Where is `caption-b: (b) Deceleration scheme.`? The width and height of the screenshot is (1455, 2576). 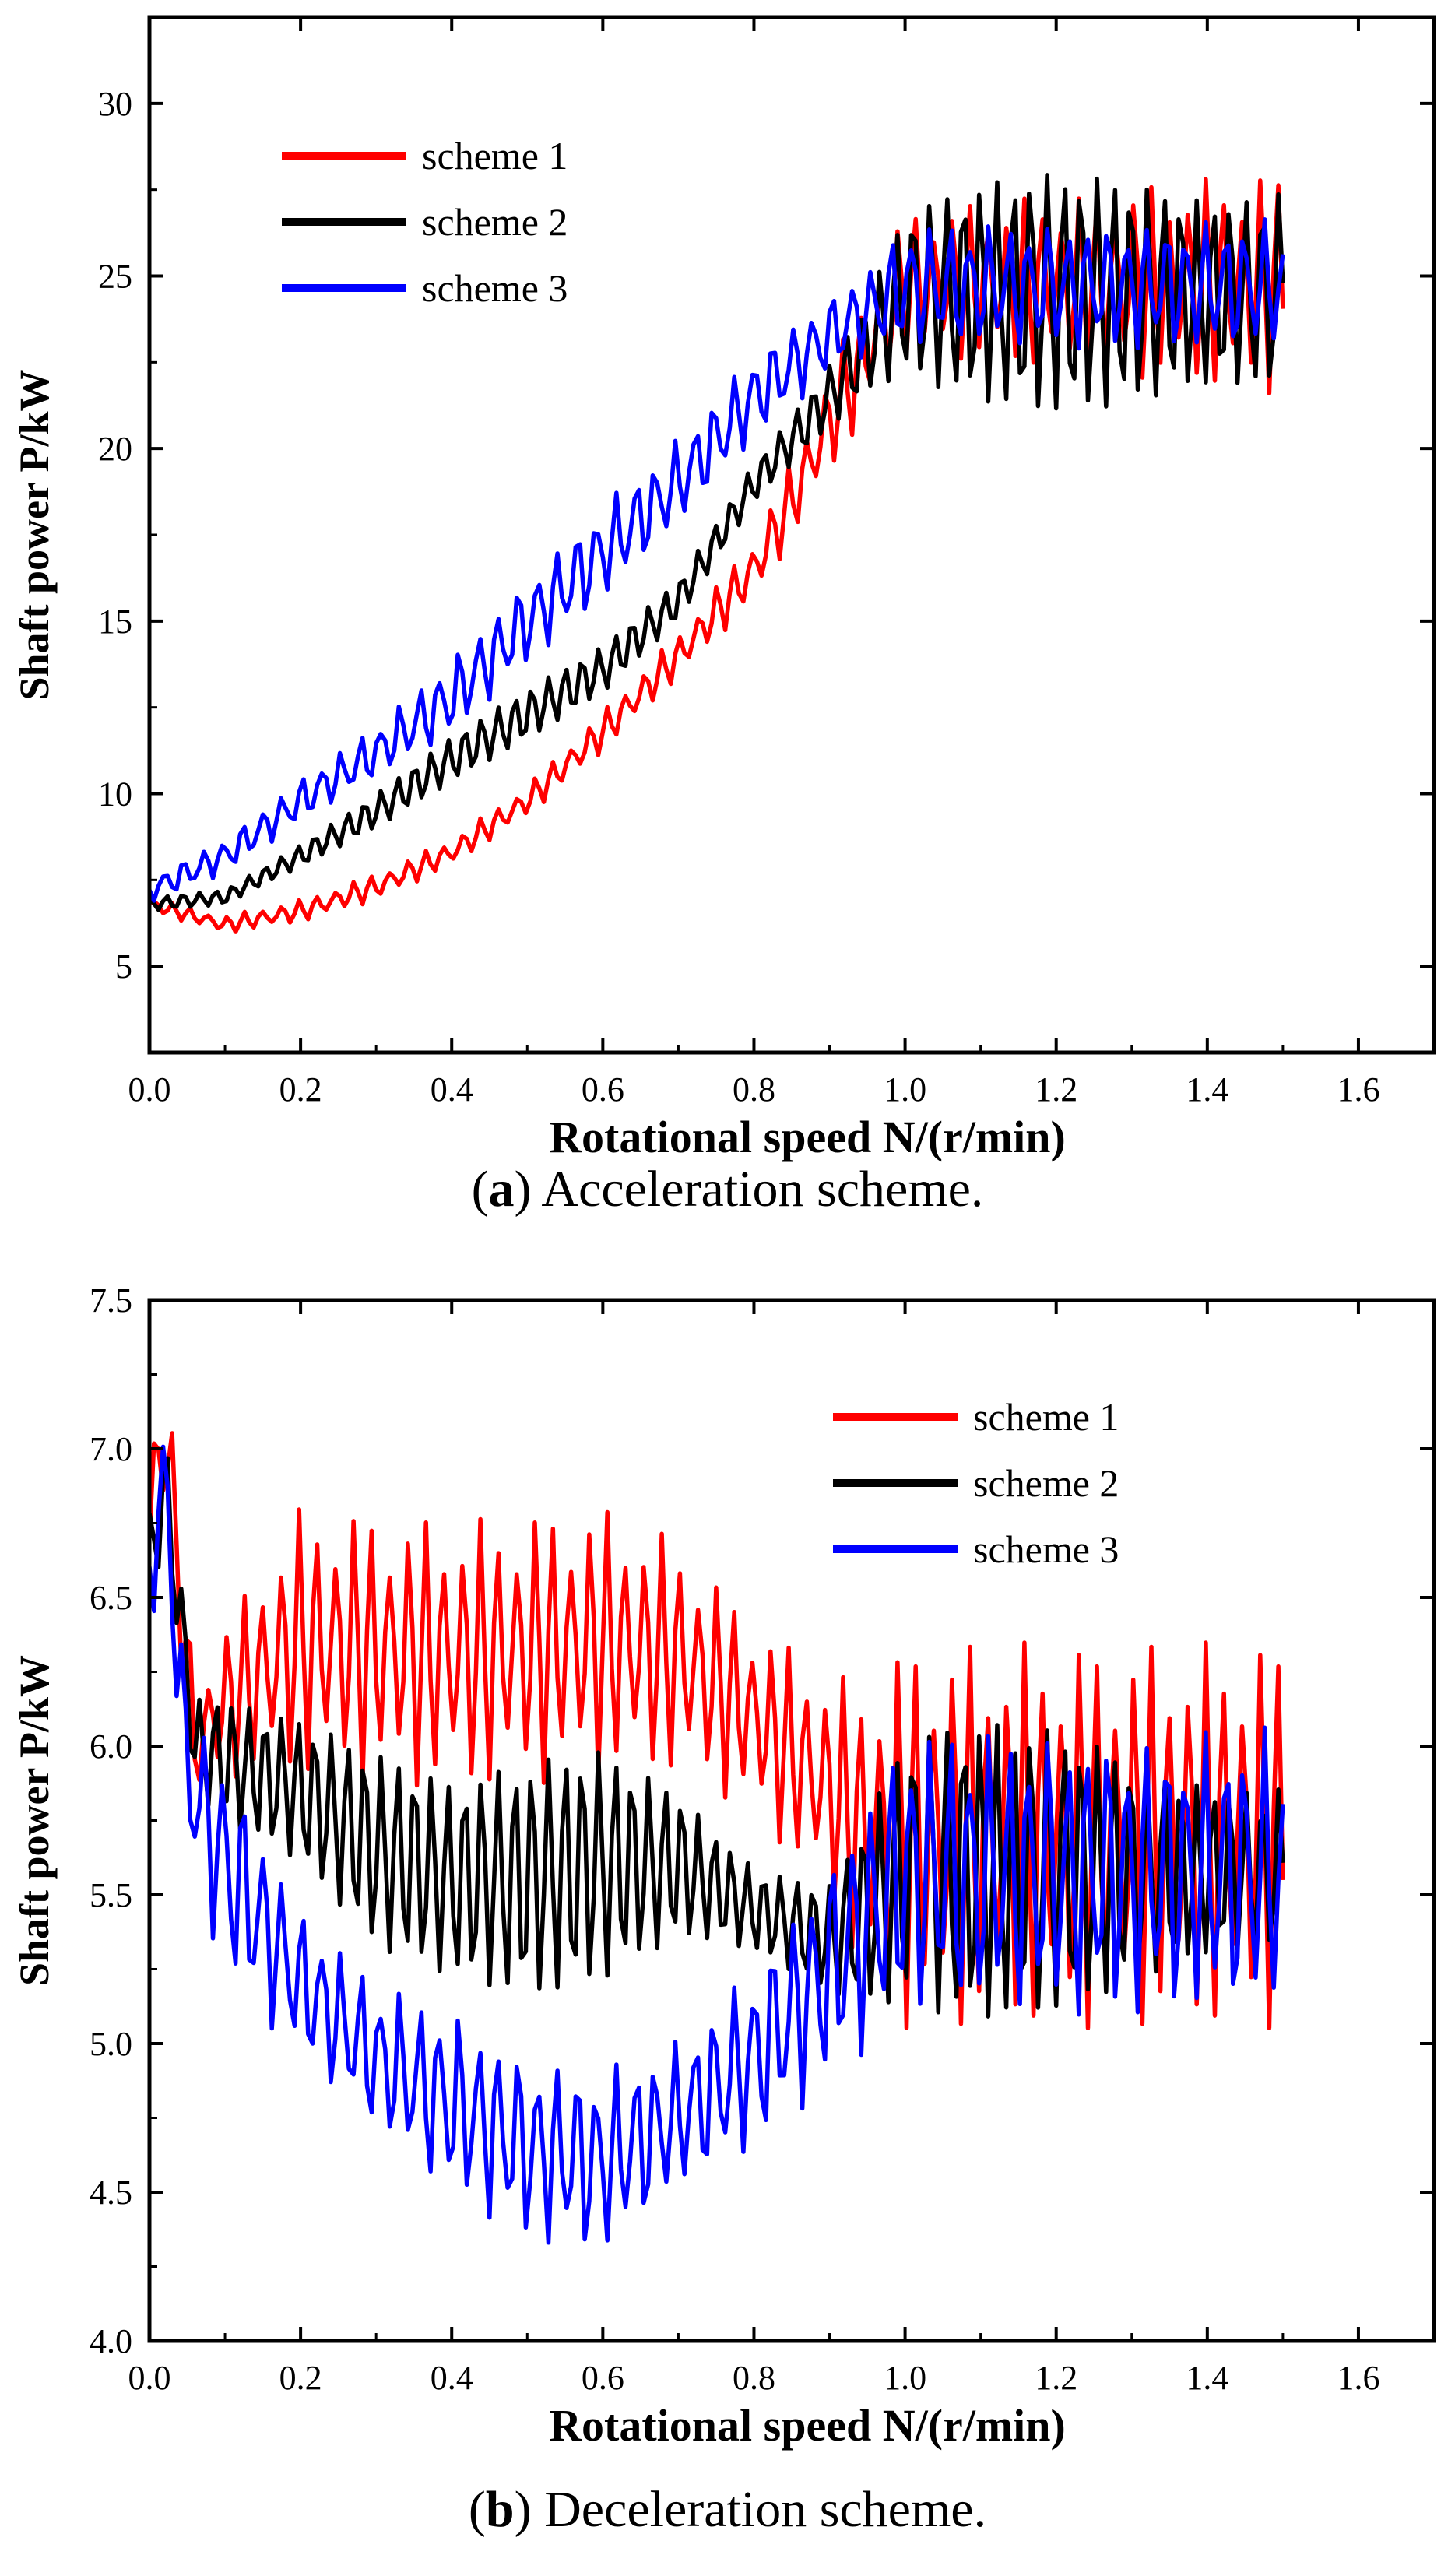 caption-b: (b) Deceleration scheme. is located at coordinates (728, 2510).